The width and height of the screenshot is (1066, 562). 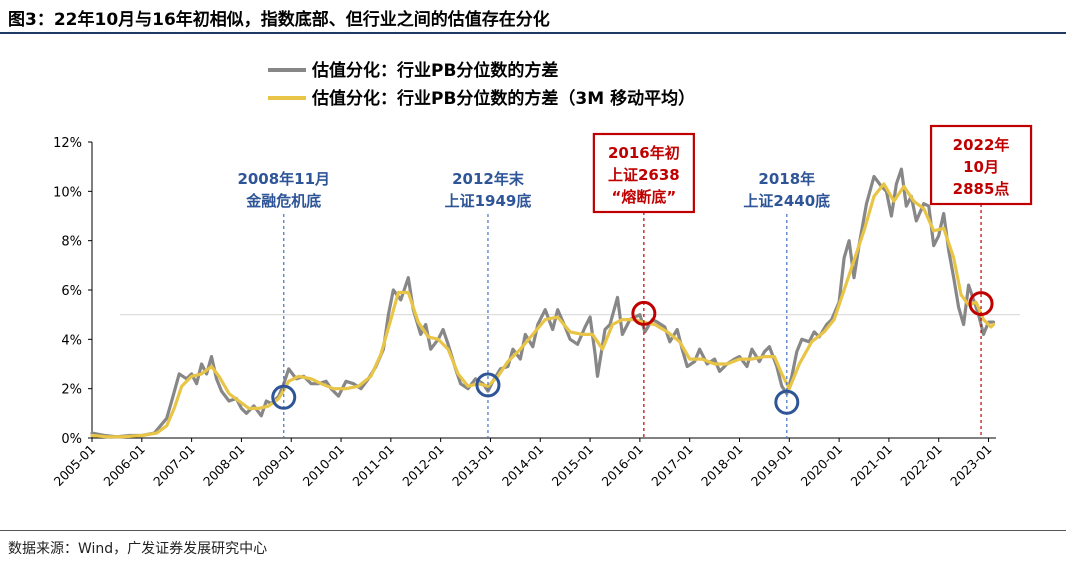 What do you see at coordinates (473, 466) in the screenshot?
I see `x-tick-label: 2013-01` at bounding box center [473, 466].